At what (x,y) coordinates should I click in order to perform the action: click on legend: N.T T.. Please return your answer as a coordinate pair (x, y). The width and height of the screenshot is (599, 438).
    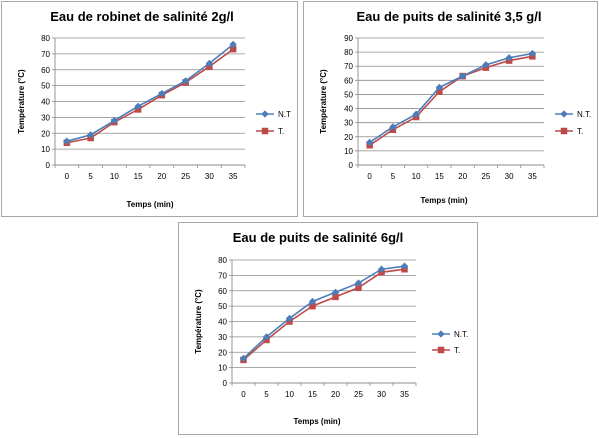
    Looking at the image, I should click on (273, 123).